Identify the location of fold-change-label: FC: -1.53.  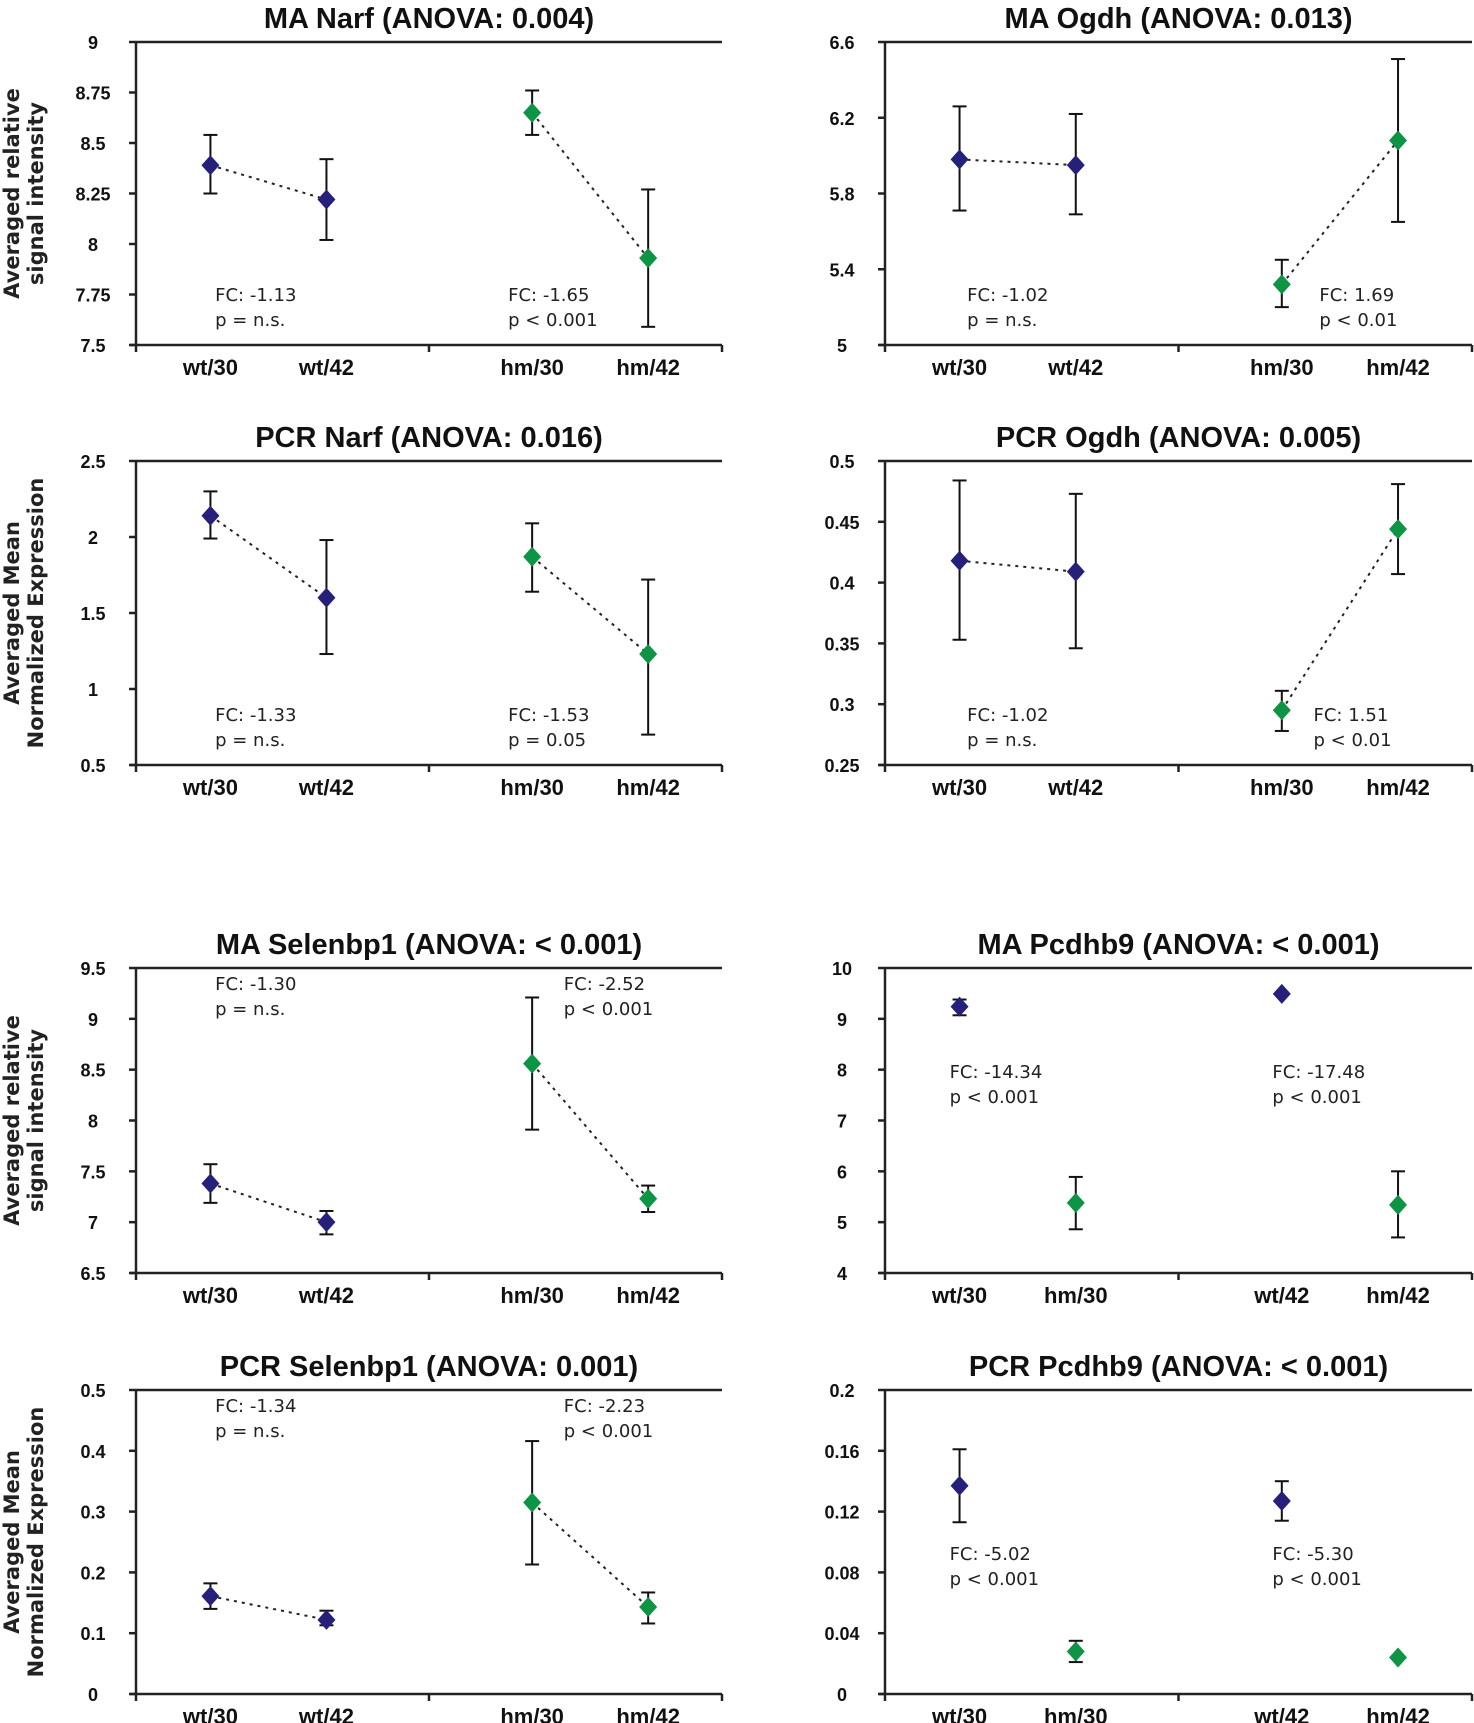
(548, 715).